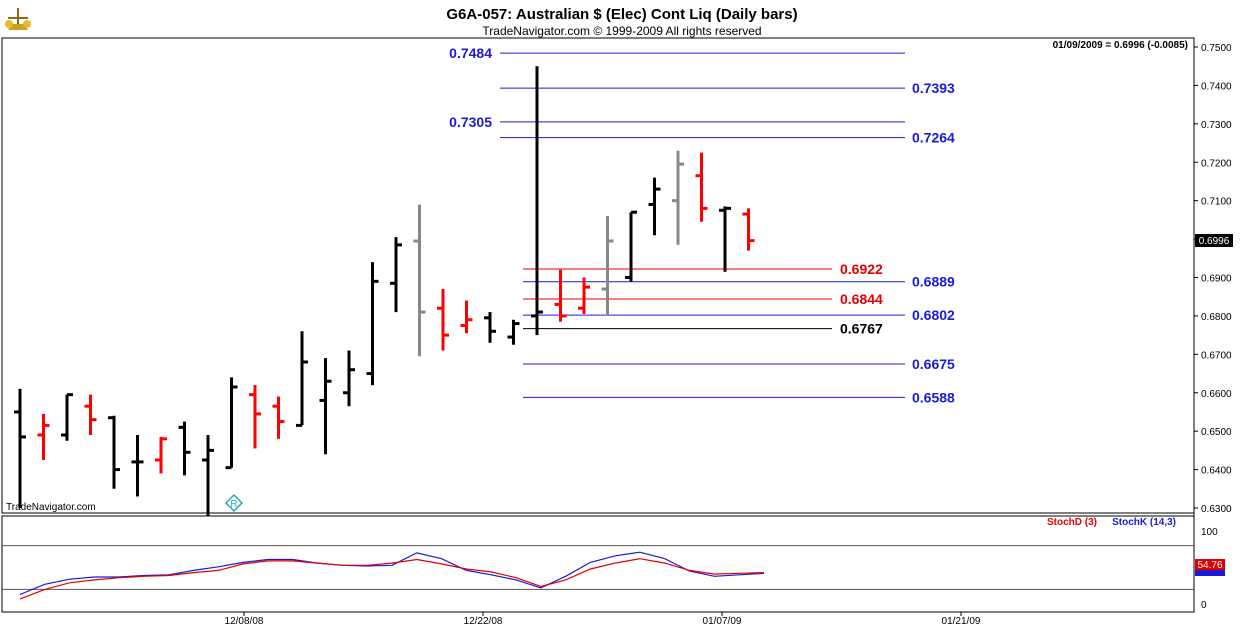  Describe the element at coordinates (1216, 432) in the screenshot. I see `price-tick-label: 0.6500` at that location.